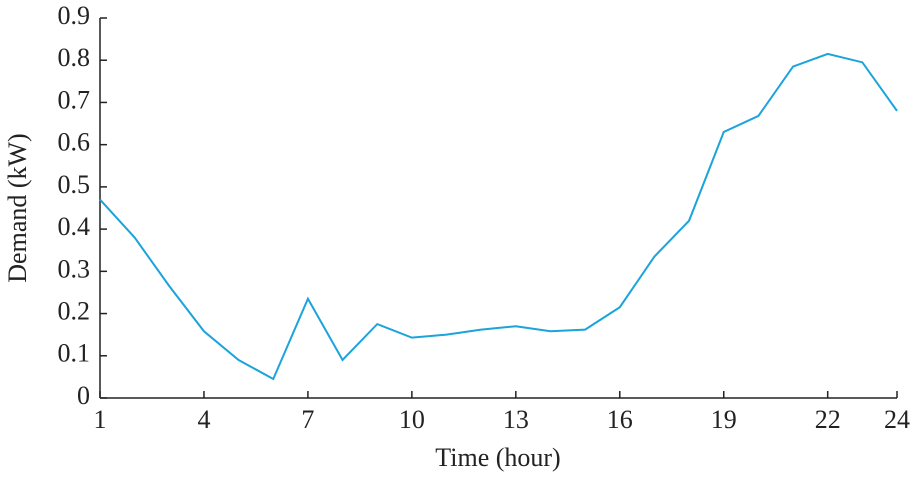 The height and width of the screenshot is (480, 914). What do you see at coordinates (412, 419) in the screenshot?
I see `x-tick-label: 10` at bounding box center [412, 419].